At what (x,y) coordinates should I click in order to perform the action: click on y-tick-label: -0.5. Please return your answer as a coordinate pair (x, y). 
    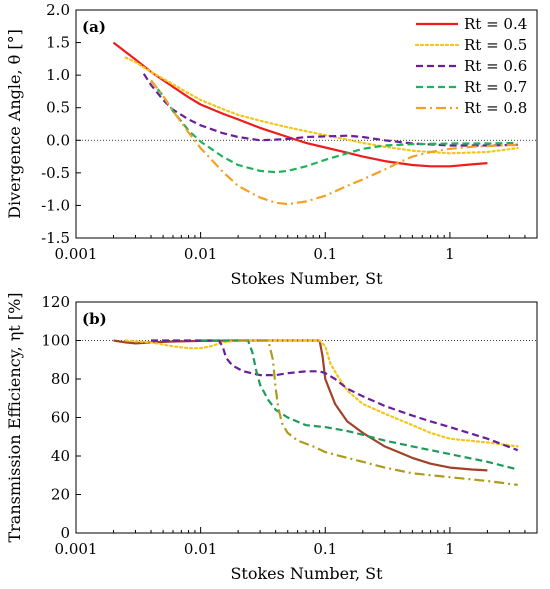
    Looking at the image, I should click on (55, 173).